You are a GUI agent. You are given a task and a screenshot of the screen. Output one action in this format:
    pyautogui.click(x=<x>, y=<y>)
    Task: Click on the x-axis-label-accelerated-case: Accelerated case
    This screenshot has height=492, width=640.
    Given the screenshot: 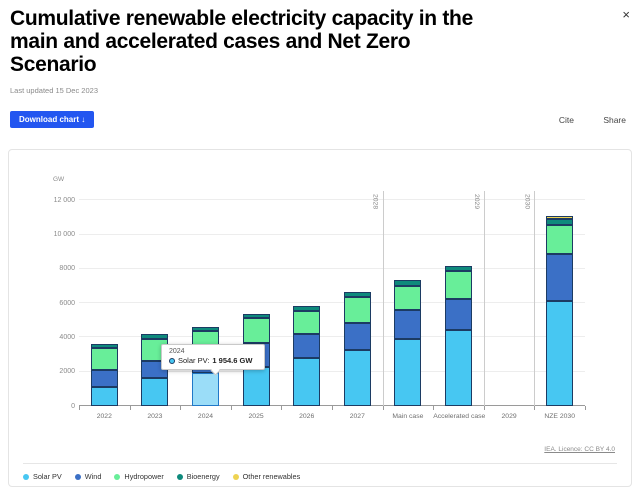 What is the action you would take?
    pyautogui.click(x=459, y=416)
    